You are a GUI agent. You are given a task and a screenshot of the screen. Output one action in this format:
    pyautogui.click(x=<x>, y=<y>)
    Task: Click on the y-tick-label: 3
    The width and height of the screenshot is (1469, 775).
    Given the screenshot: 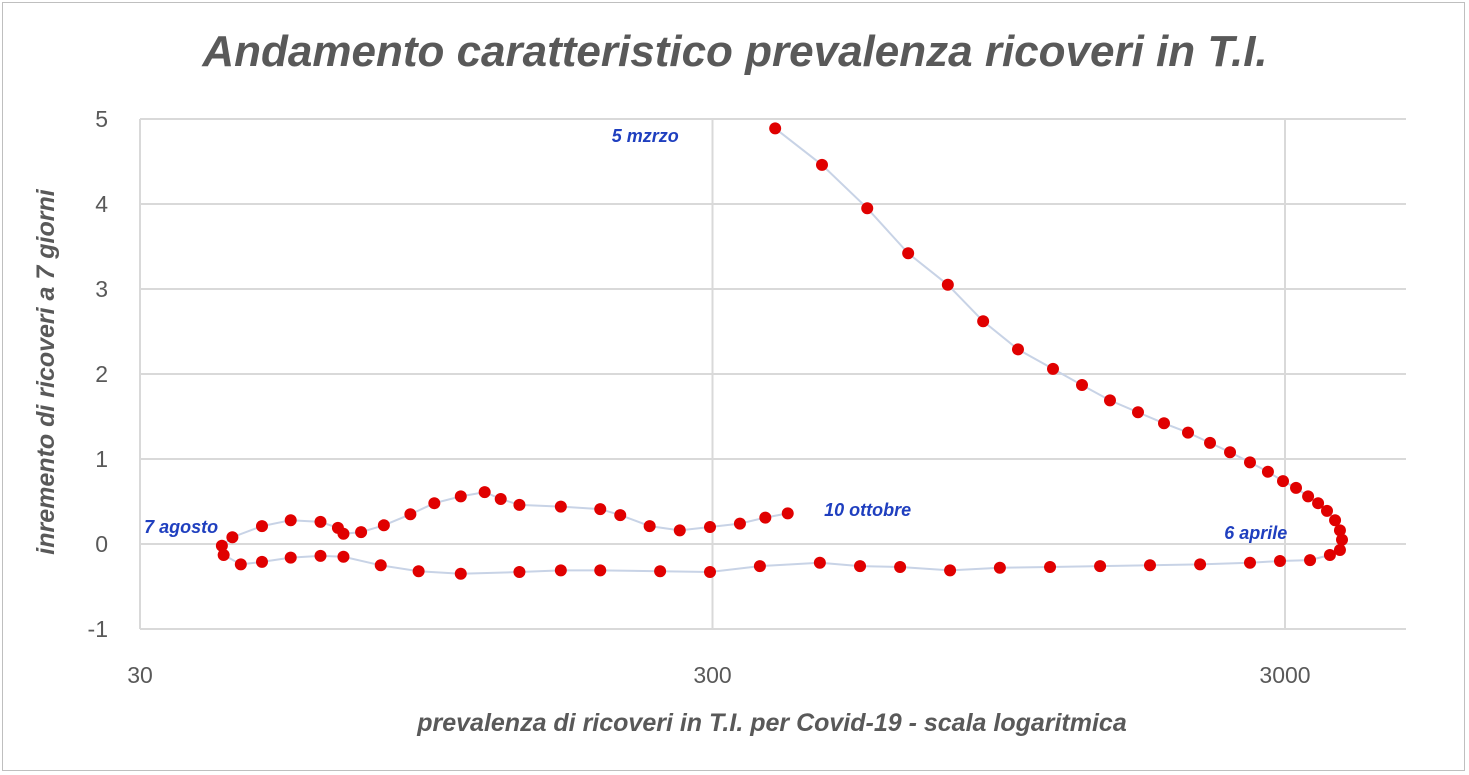 What is the action you would take?
    pyautogui.click(x=101, y=289)
    